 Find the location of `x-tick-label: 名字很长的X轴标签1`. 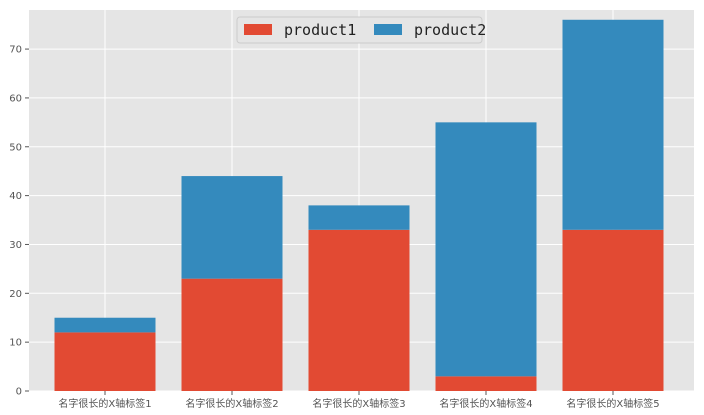

x-tick-label: 名字很长的X轴标签1 is located at coordinates (104, 403).